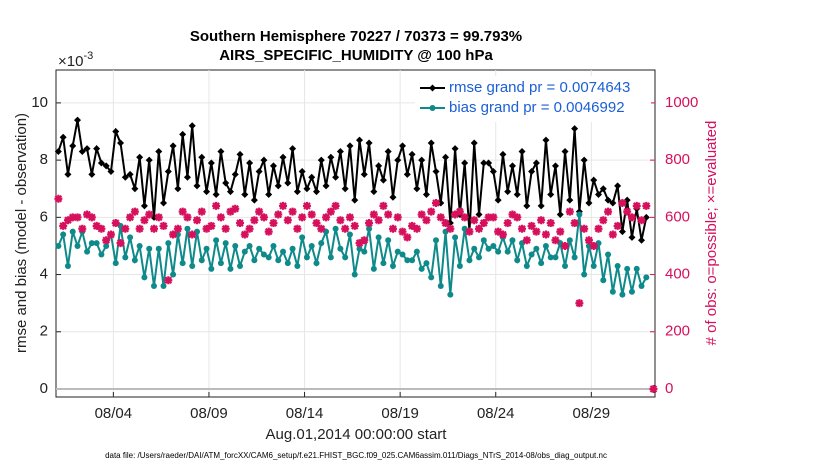 The height and width of the screenshot is (470, 830). What do you see at coordinates (44, 216) in the screenshot?
I see `y-tick-label: 6` at bounding box center [44, 216].